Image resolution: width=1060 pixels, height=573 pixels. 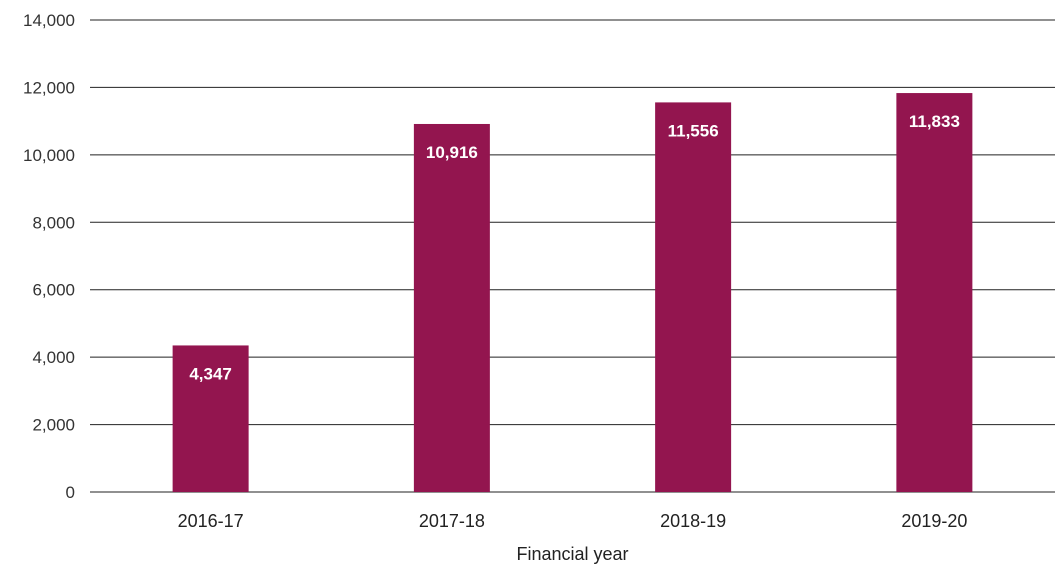 What do you see at coordinates (452, 152) in the screenshot?
I see `data-label: 10,916` at bounding box center [452, 152].